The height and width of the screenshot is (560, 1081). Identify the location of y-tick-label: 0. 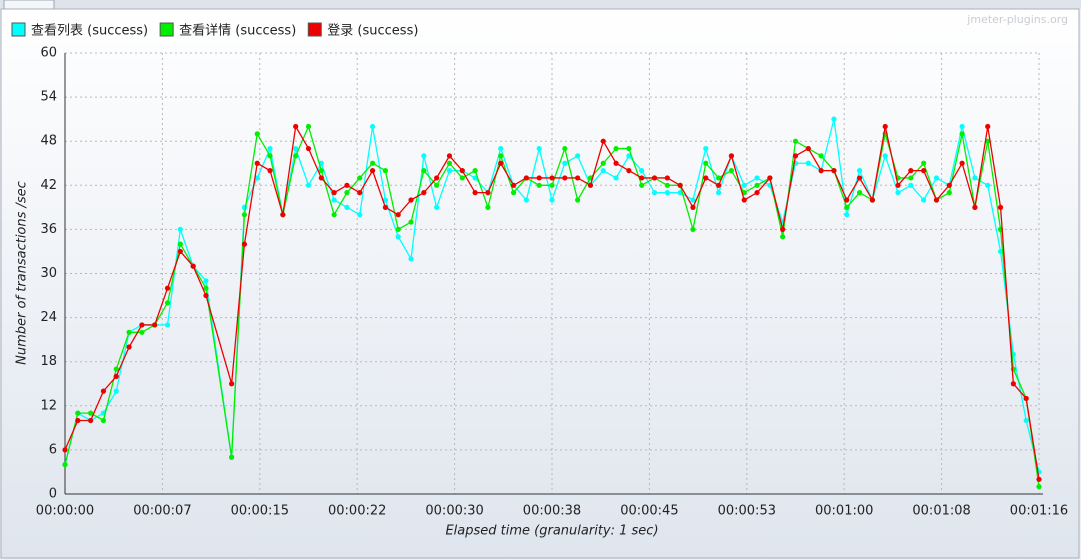
(53, 494).